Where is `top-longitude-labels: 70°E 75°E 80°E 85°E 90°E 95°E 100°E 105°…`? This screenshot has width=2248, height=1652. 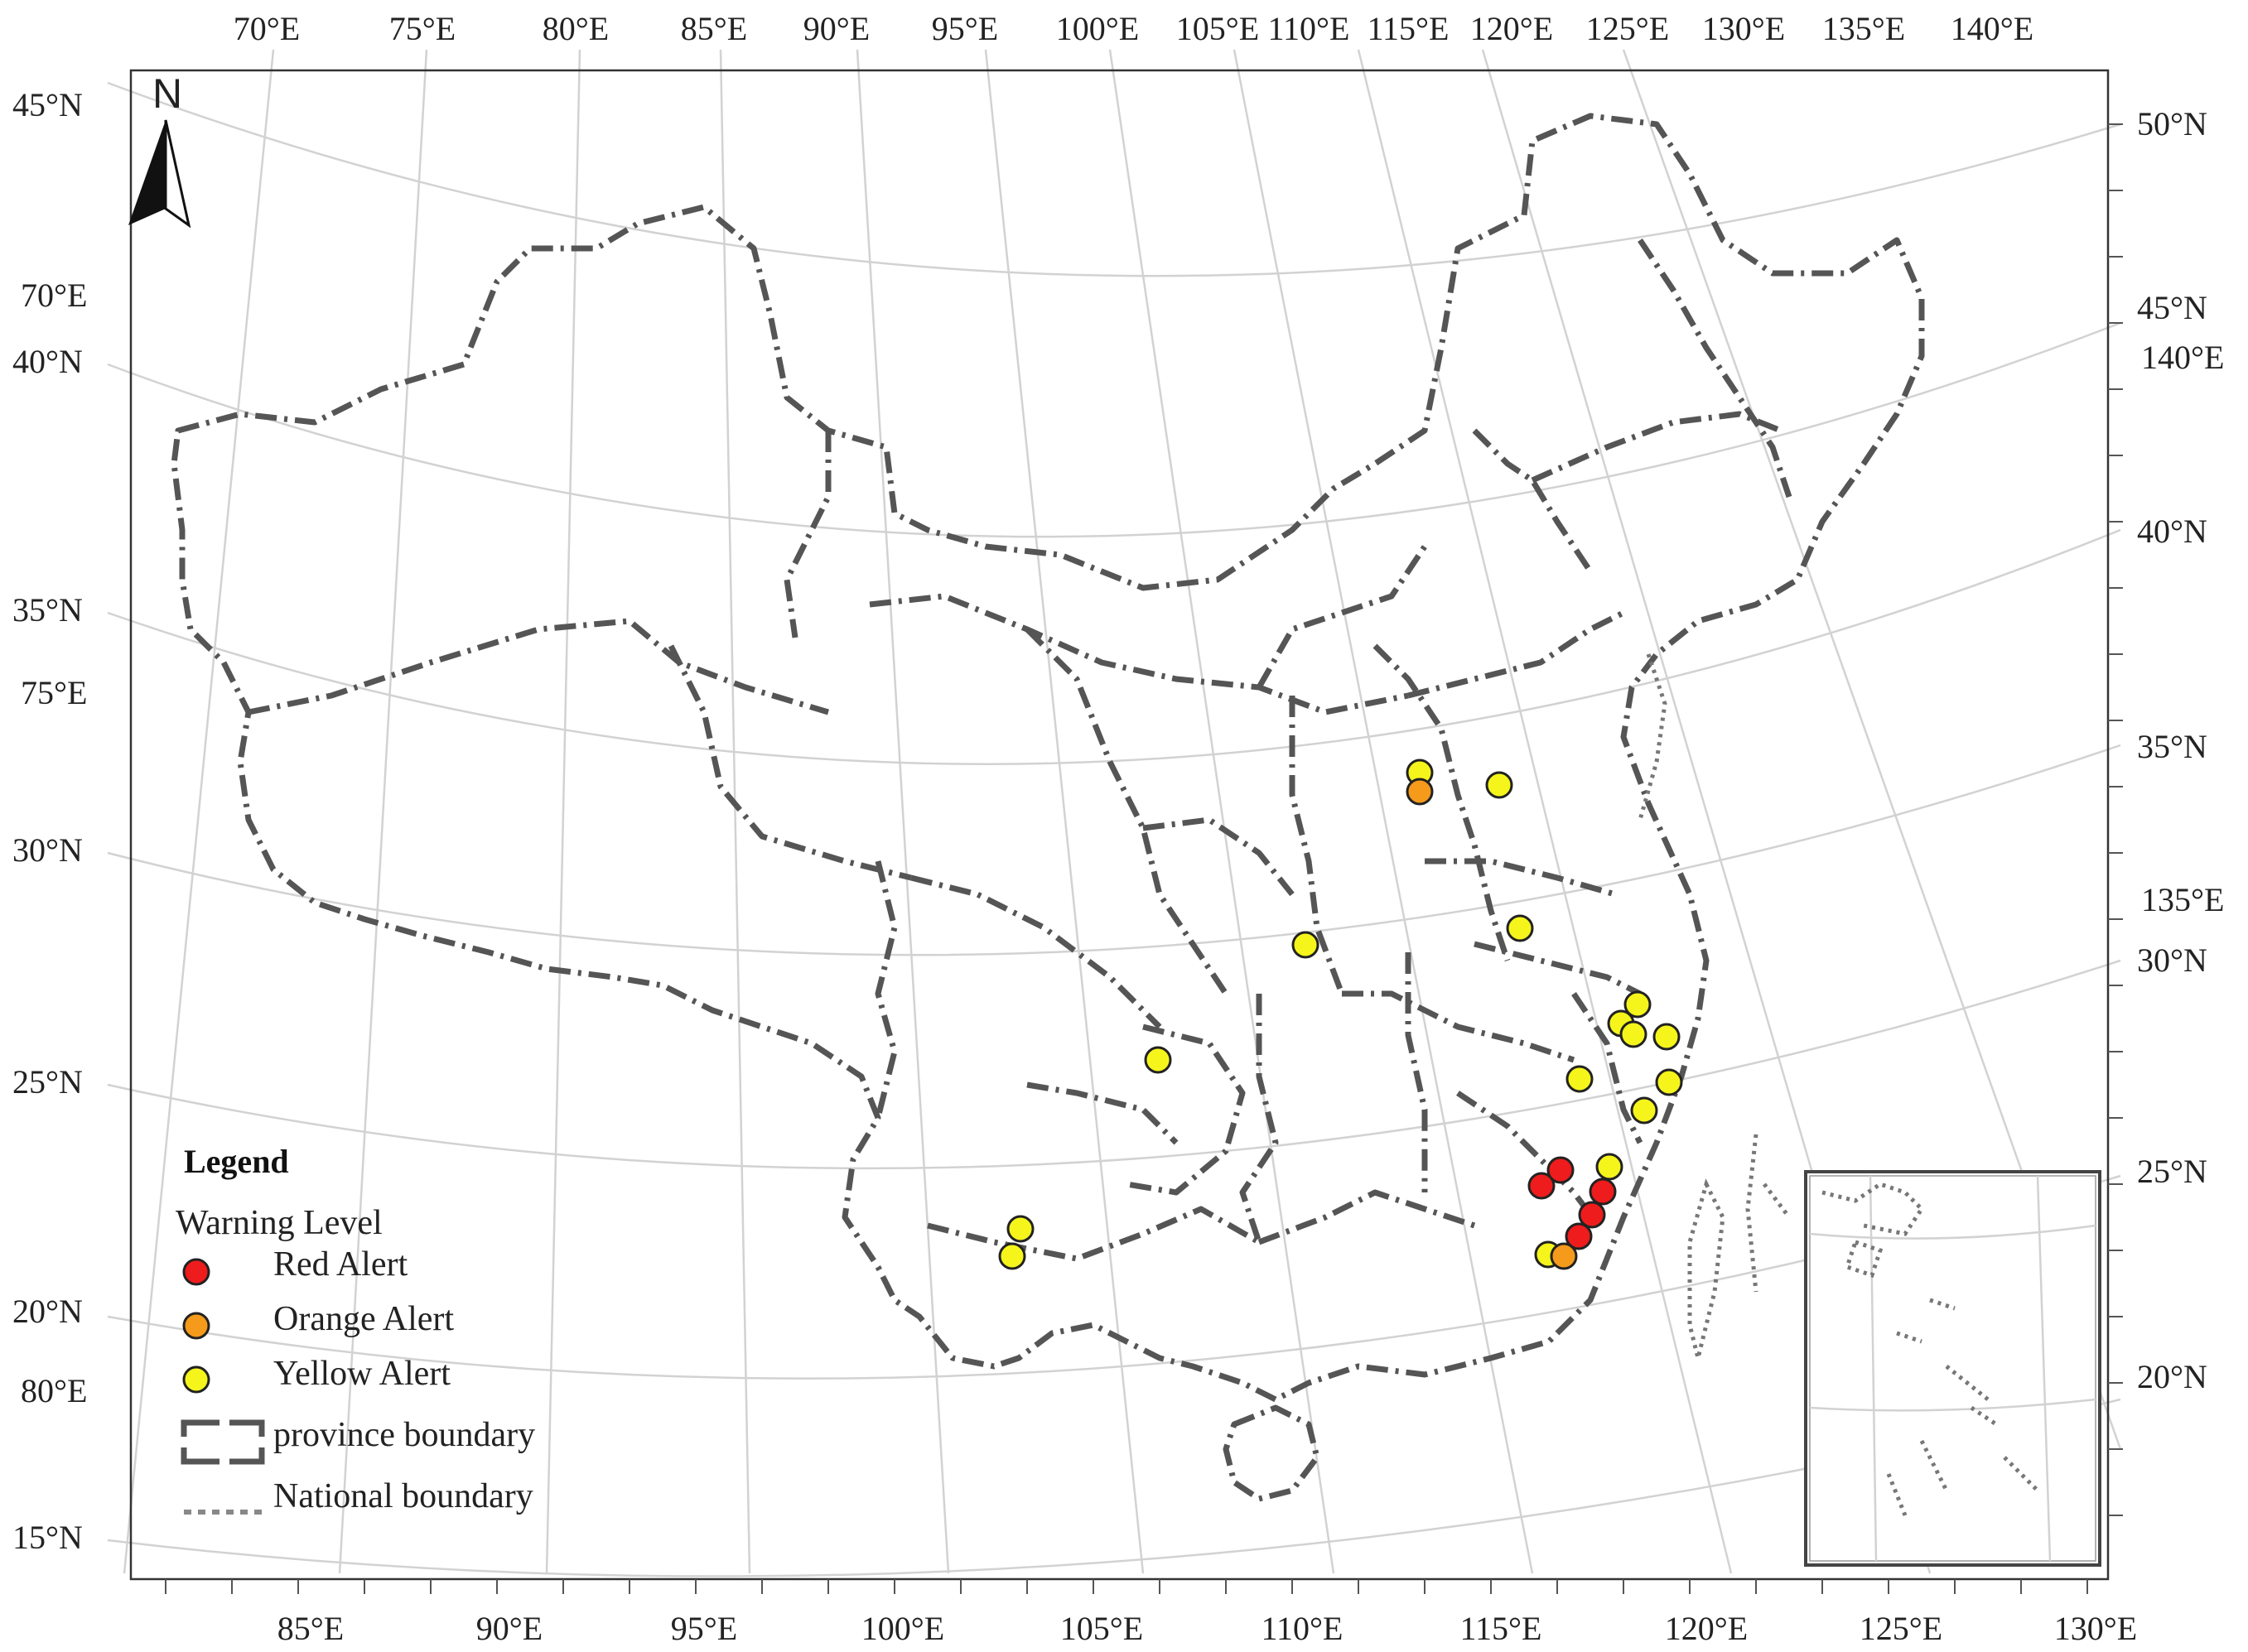 top-longitude-labels: 70°E 75°E 80°E 85°E 90°E 95°E 100°E 105°… is located at coordinates (1133, 28).